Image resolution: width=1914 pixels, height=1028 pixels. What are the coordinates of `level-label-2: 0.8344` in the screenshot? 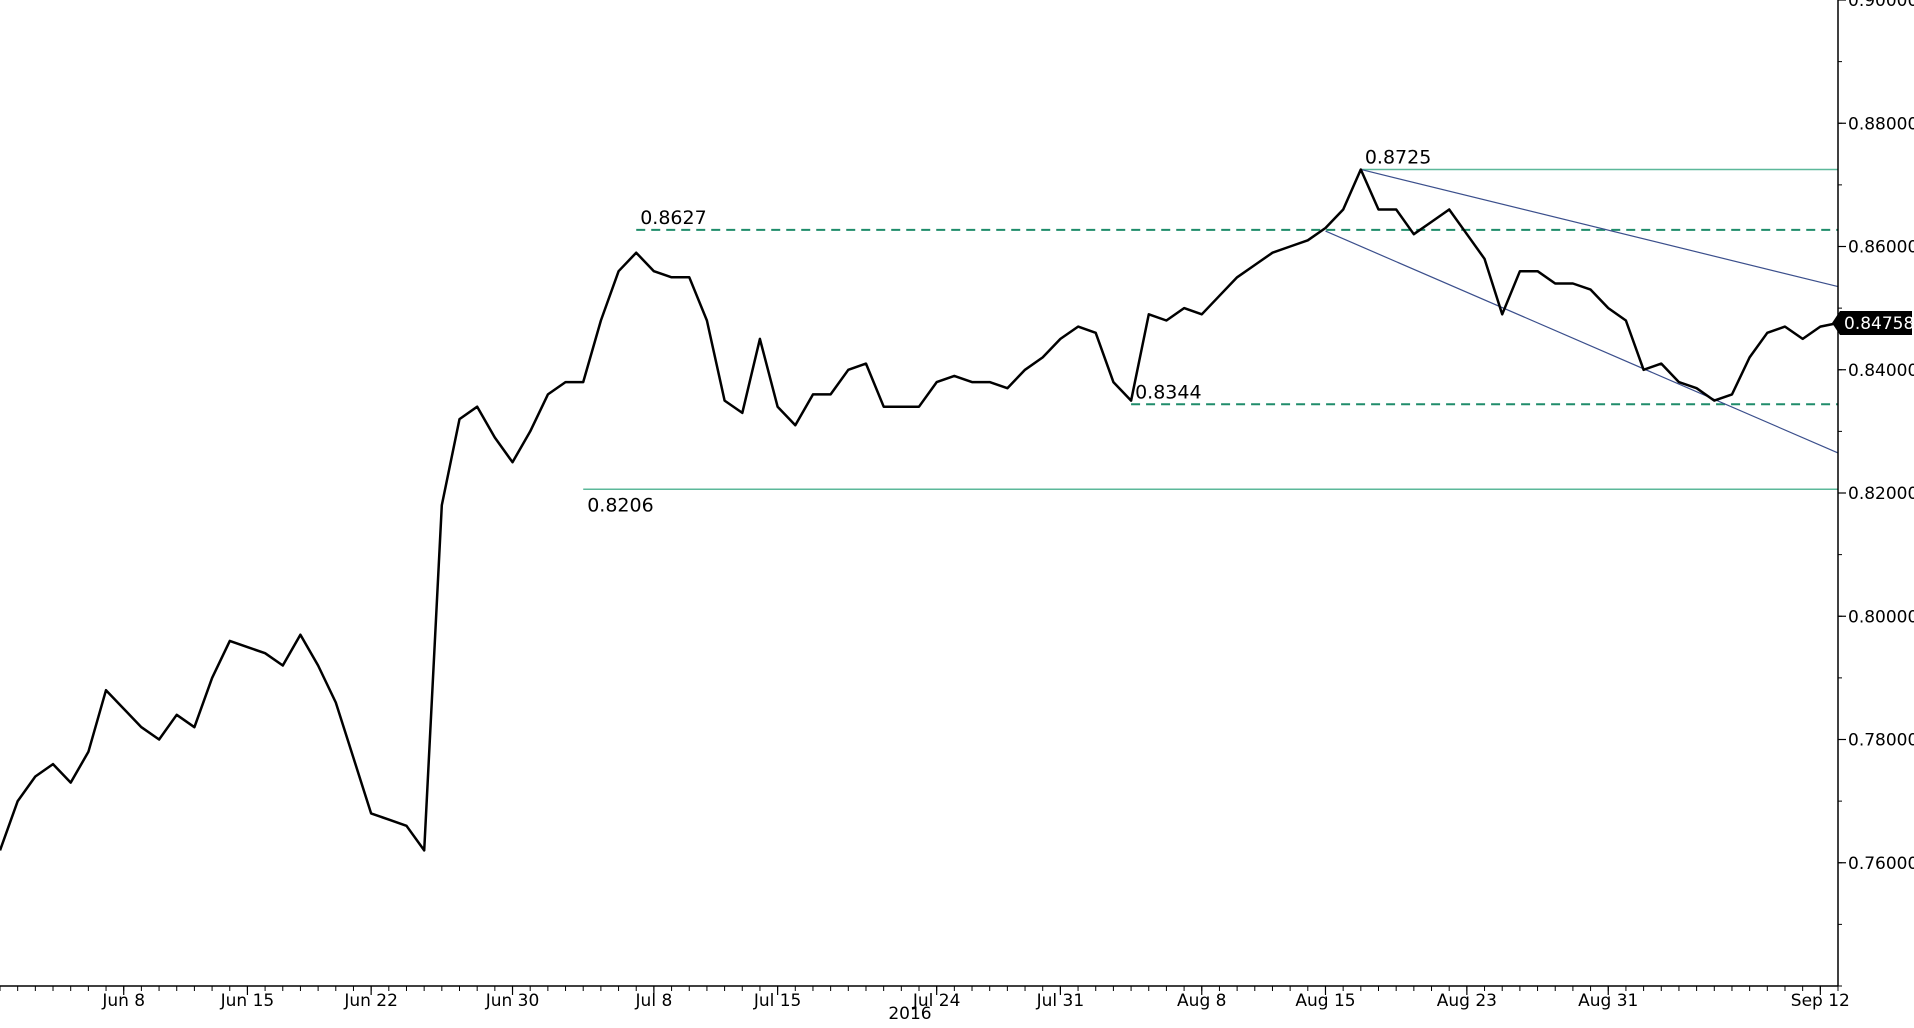 It's located at (1168, 392).